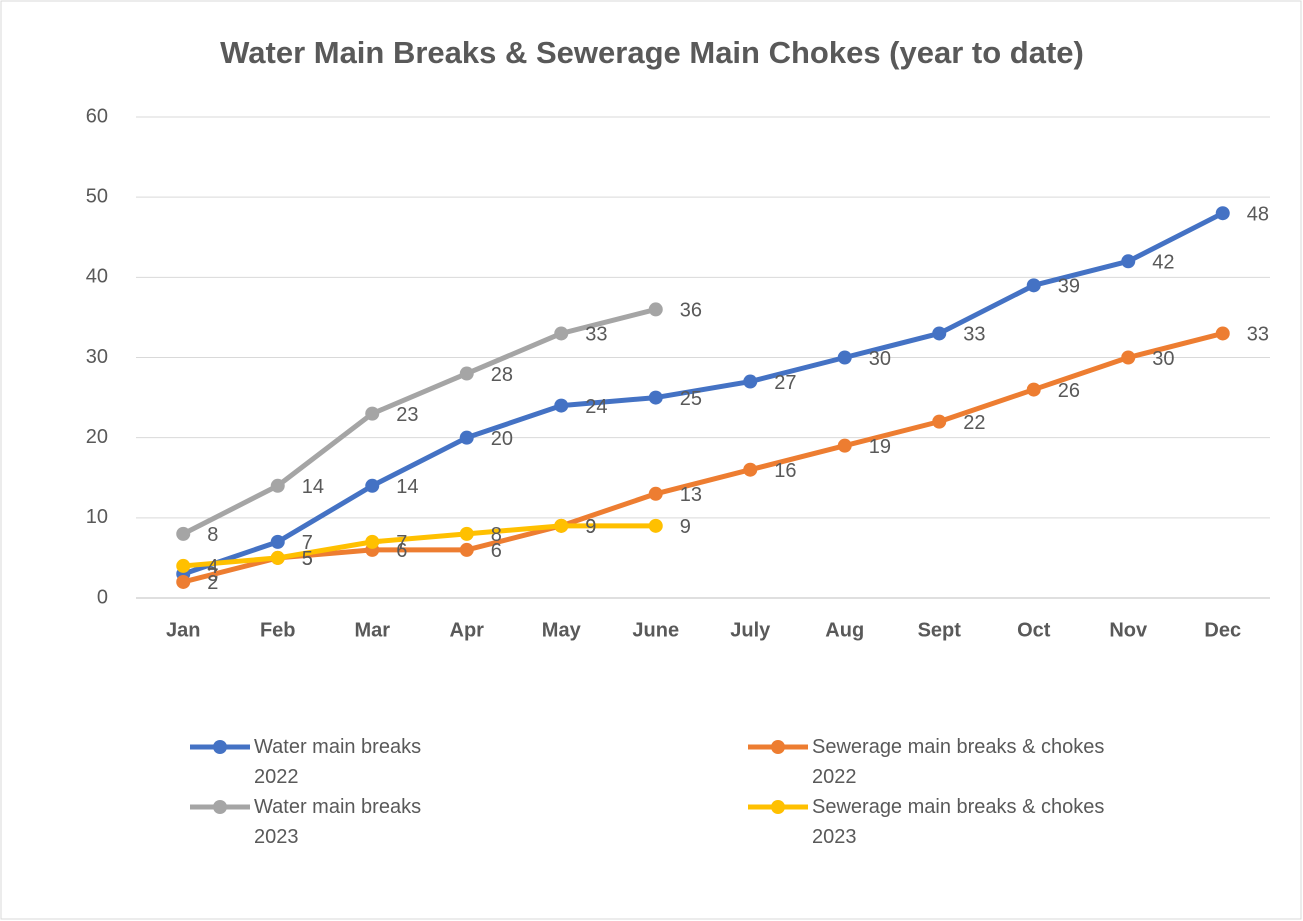  Describe the element at coordinates (407, 415) in the screenshot. I see `data-label: 23` at that location.